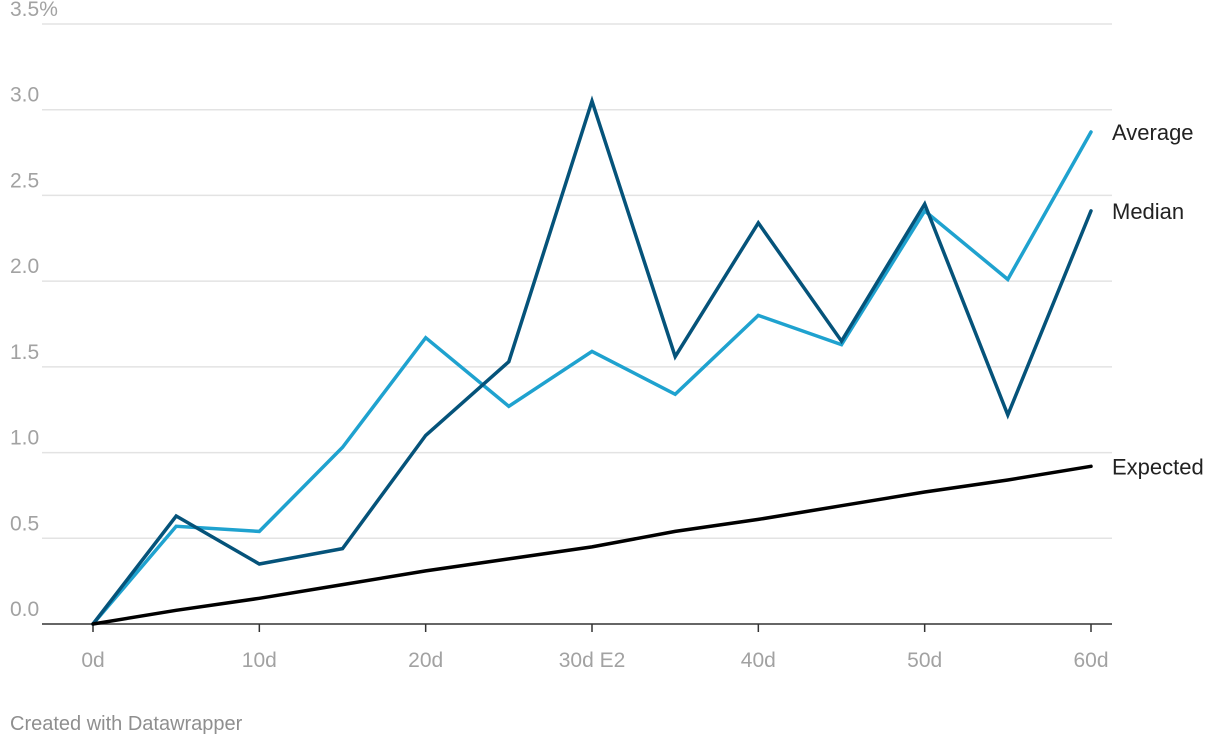 Image resolution: width=1220 pixels, height=750 pixels. I want to click on x-tick-label: 20d, so click(425, 660).